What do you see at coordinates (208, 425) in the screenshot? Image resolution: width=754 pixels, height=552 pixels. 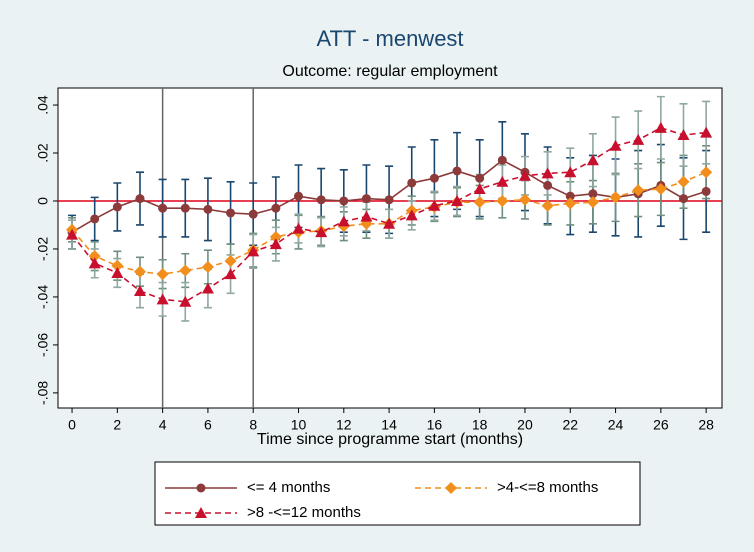 I see `x-tick-label: 6` at bounding box center [208, 425].